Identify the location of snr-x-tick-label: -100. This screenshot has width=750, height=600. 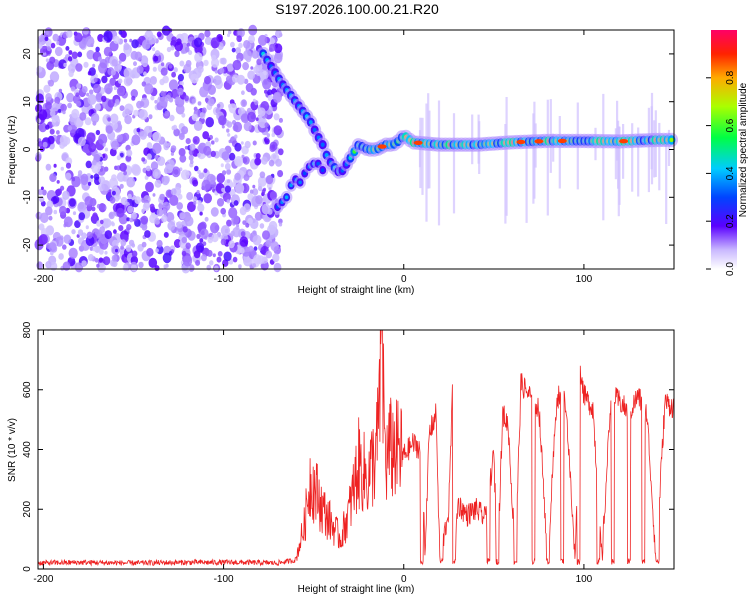
(224, 579).